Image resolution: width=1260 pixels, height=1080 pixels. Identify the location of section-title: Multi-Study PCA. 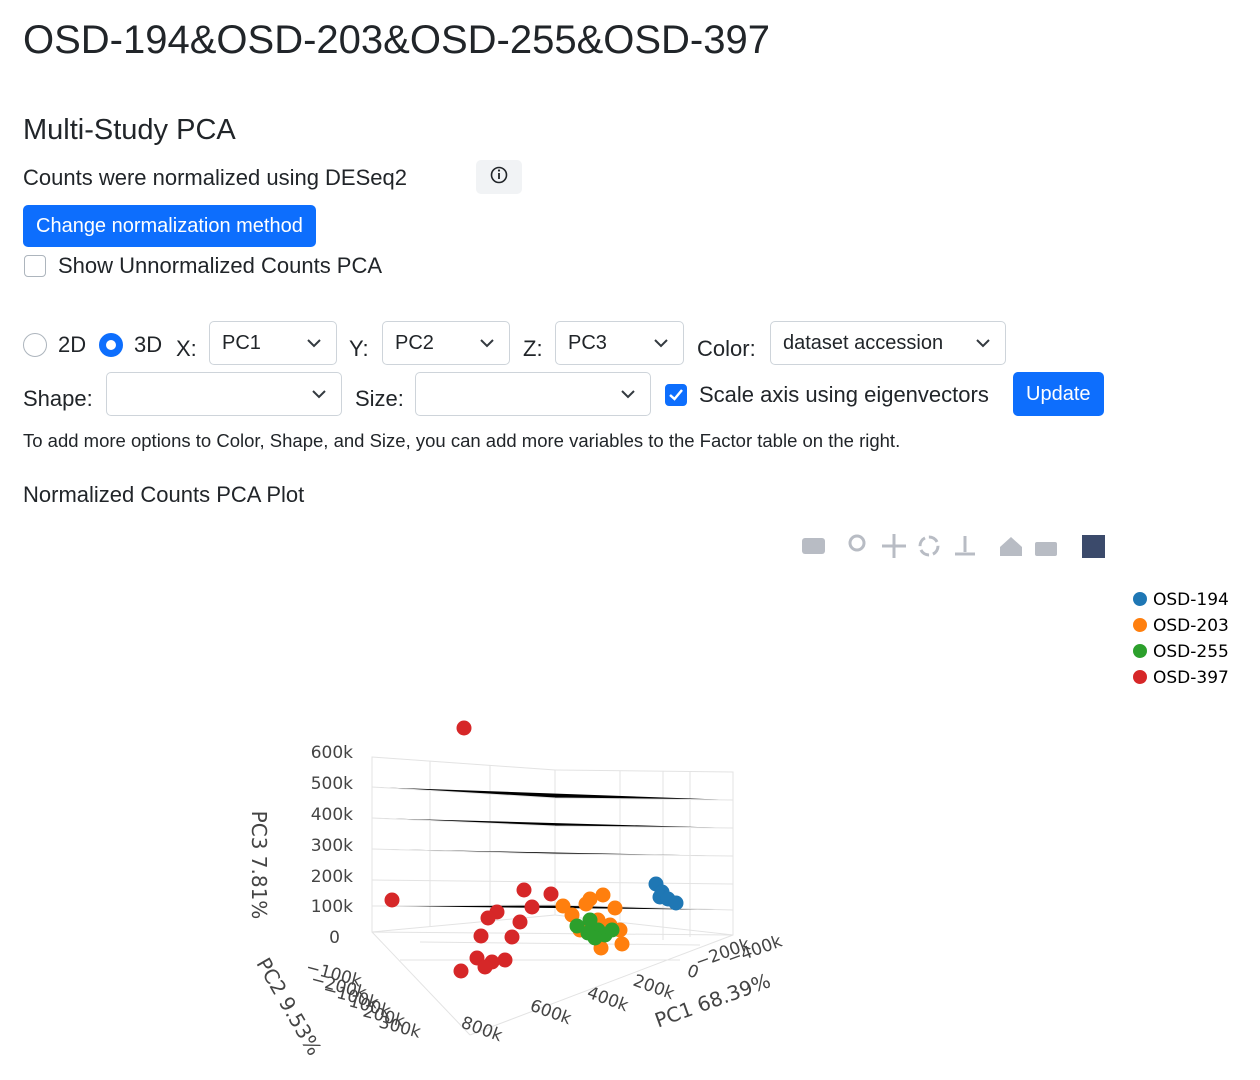
(129, 130).